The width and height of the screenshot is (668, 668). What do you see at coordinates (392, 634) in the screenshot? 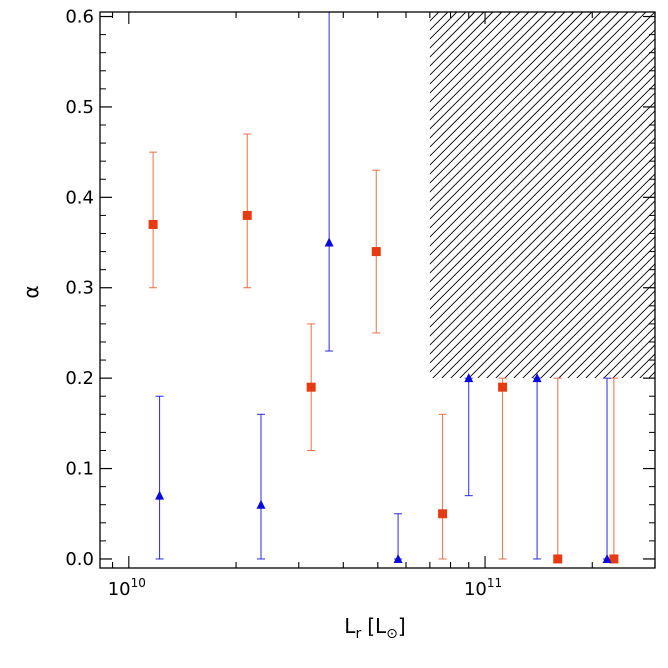
I see `x-axis-label-unit-sym: ⊙` at bounding box center [392, 634].